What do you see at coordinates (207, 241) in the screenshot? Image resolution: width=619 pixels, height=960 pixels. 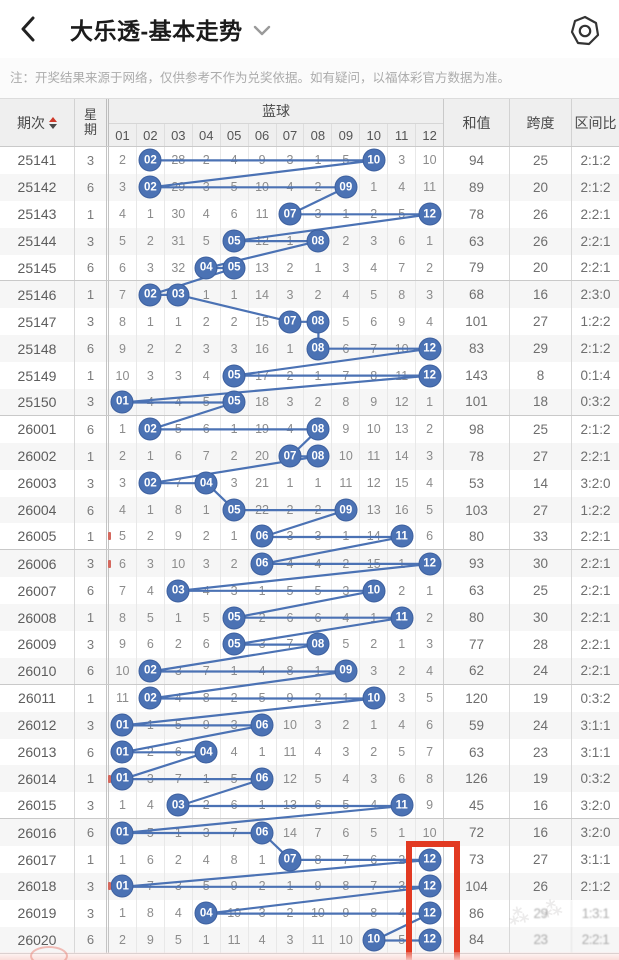 I see `ball-cell-04: 5` at bounding box center [207, 241].